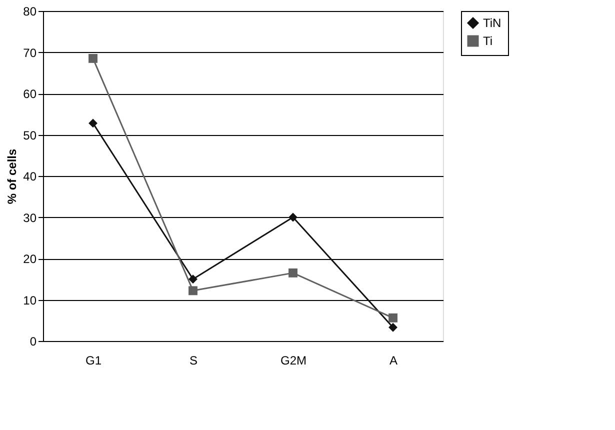  Describe the element at coordinates (30, 177) in the screenshot. I see `y-tick-label: 40` at that location.